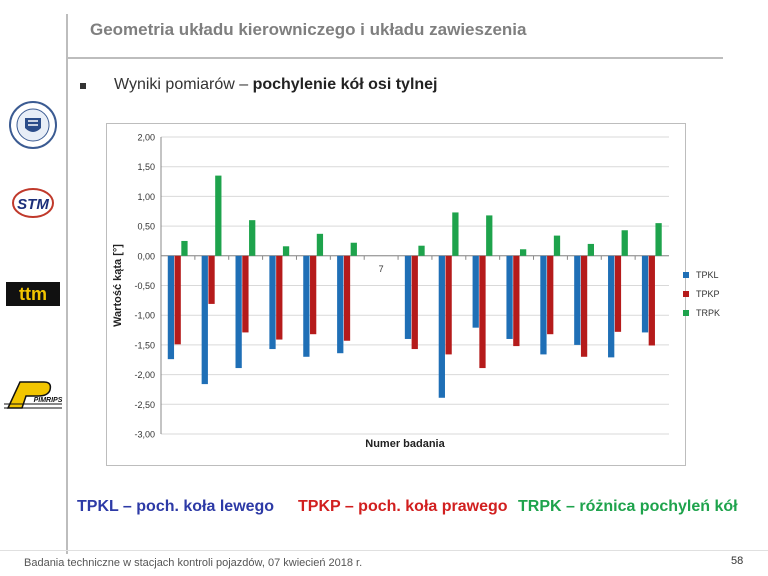 Image resolution: width=768 pixels, height=576 pixels. What do you see at coordinates (144, 405) in the screenshot?
I see `y-tick-label: -2,50` at bounding box center [144, 405].